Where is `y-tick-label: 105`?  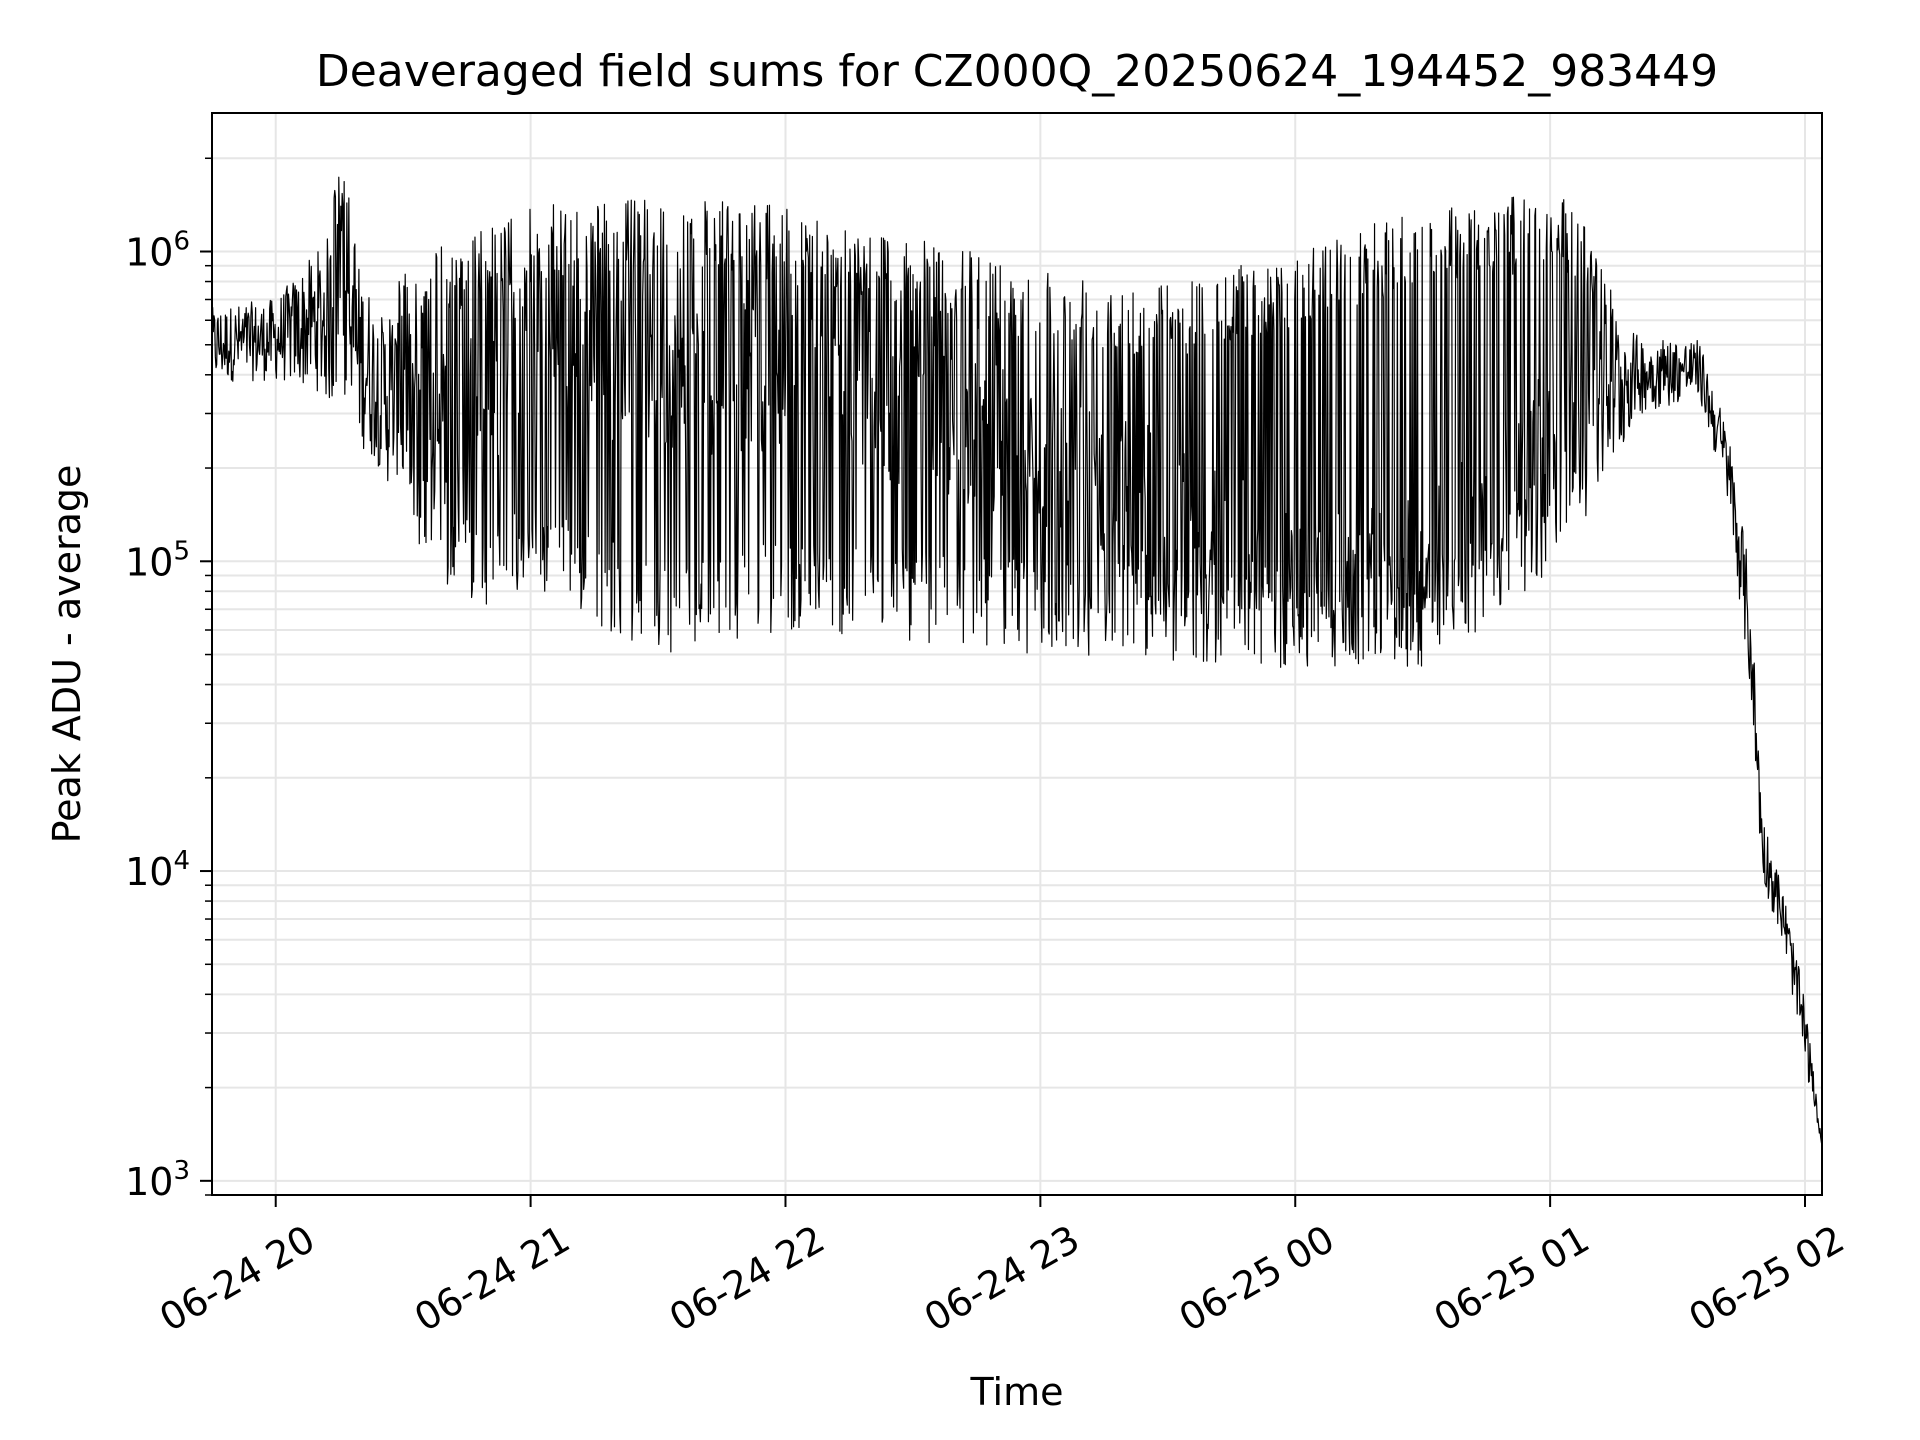 y-tick-label: 105 is located at coordinates (157, 560).